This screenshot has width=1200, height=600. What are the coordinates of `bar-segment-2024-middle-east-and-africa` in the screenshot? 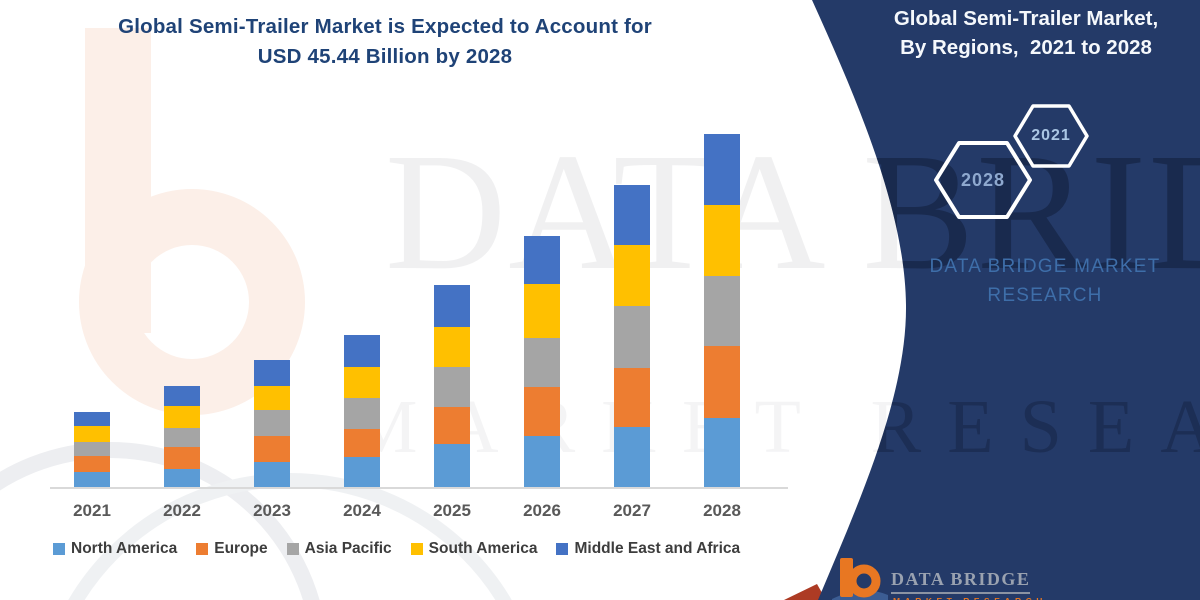 It's located at (362, 350).